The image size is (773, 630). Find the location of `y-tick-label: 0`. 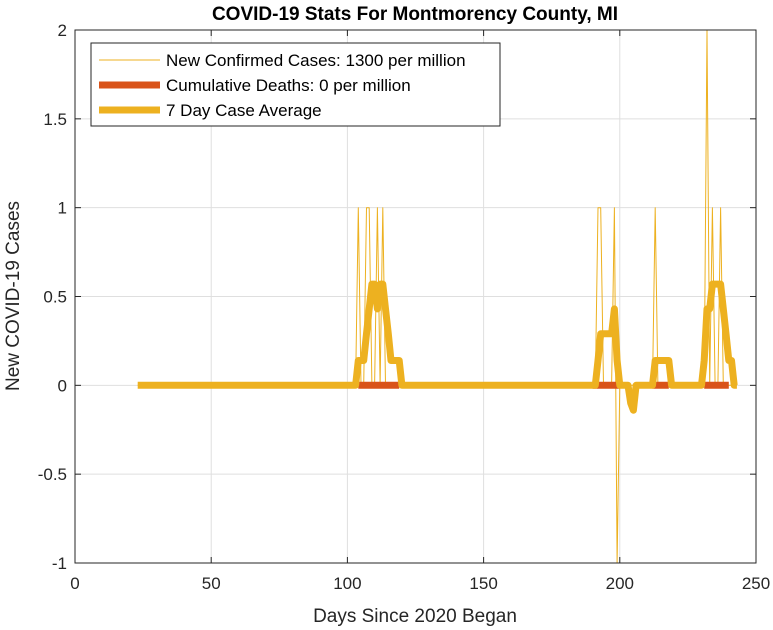

y-tick-label: 0 is located at coordinates (62, 385).